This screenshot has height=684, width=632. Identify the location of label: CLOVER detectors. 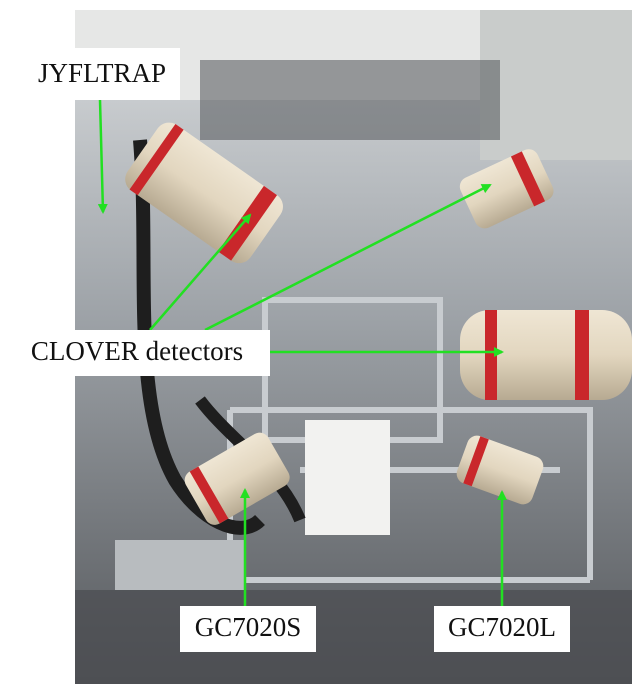
(137, 351).